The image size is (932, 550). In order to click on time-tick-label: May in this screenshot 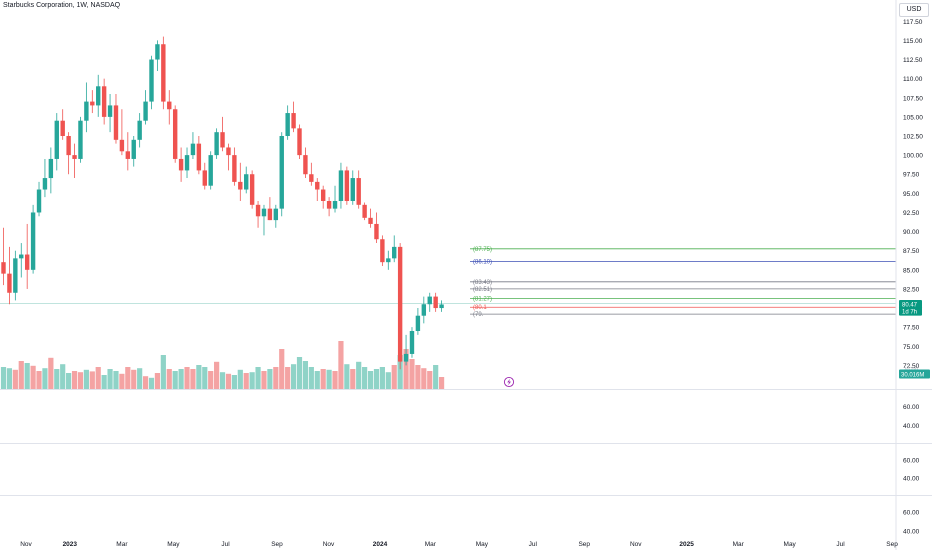, I will do `click(173, 544)`.